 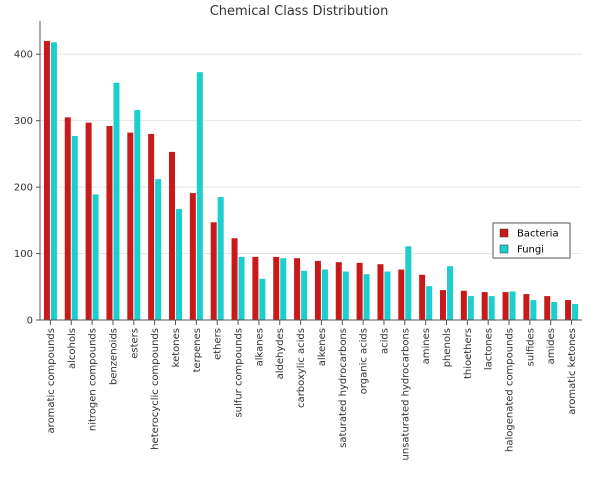 I want to click on y-tick-label: 400, so click(x=23, y=55).